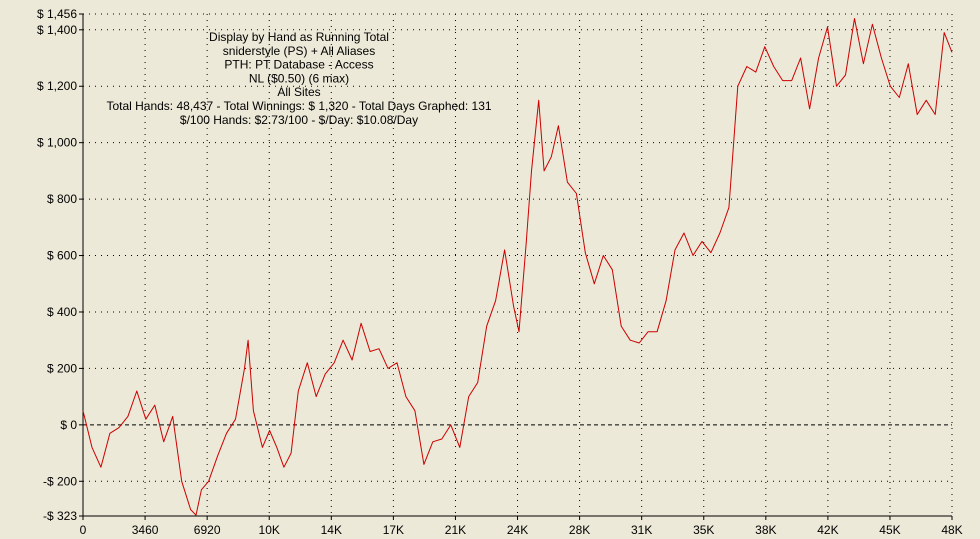 This screenshot has height=539, width=980. Describe the element at coordinates (951, 530) in the screenshot. I see `x-tick-label: 48K` at that location.